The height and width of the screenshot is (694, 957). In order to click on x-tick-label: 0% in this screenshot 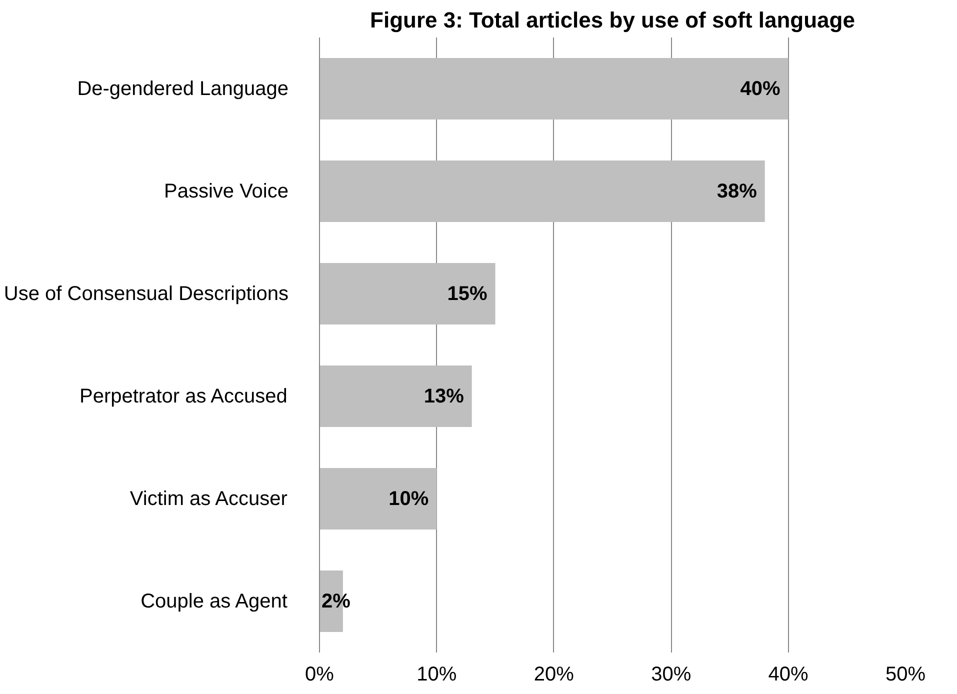, I will do `click(319, 675)`.